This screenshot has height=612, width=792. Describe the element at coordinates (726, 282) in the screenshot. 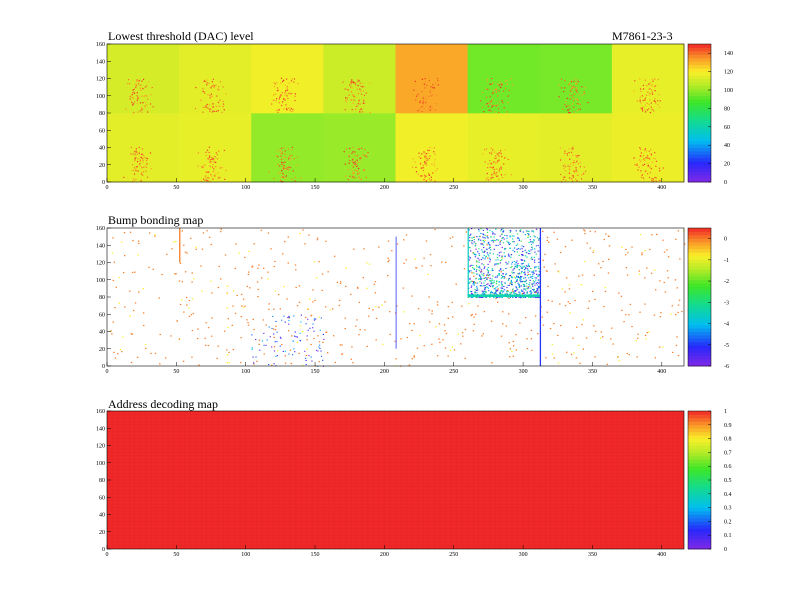

I see `colorbar-tick-label: -2` at that location.